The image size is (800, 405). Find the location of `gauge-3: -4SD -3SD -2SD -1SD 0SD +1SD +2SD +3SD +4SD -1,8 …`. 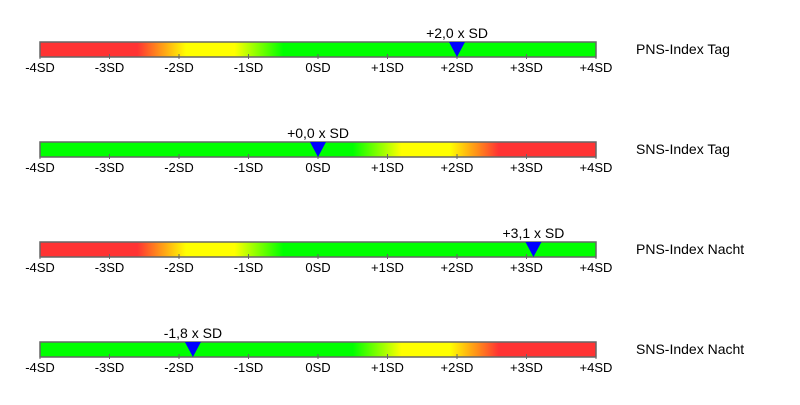

gauge-3: -4SD -3SD -2SD -1SD 0SD +1SD +2SD +3SD +4SD -1,8 … is located at coordinates (384, 350).